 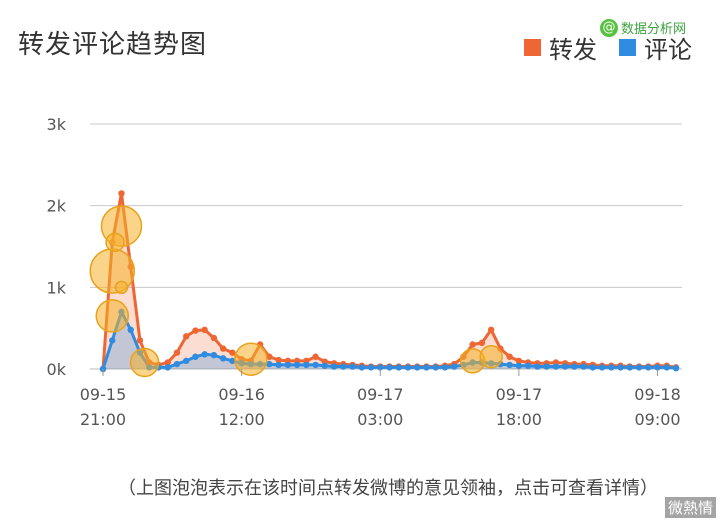 What do you see at coordinates (57, 287) in the screenshot?
I see `y-tick-label: 1k` at bounding box center [57, 287].